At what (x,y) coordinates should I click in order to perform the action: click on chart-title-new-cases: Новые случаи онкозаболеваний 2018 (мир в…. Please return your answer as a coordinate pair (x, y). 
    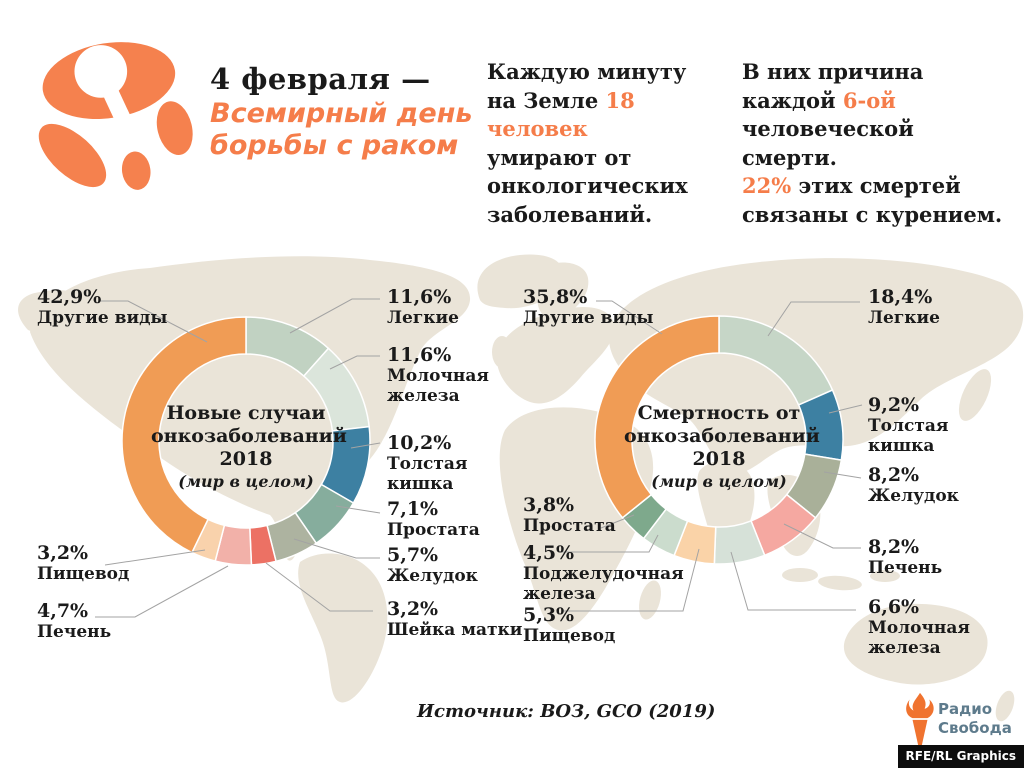
    Looking at the image, I should click on (249, 447).